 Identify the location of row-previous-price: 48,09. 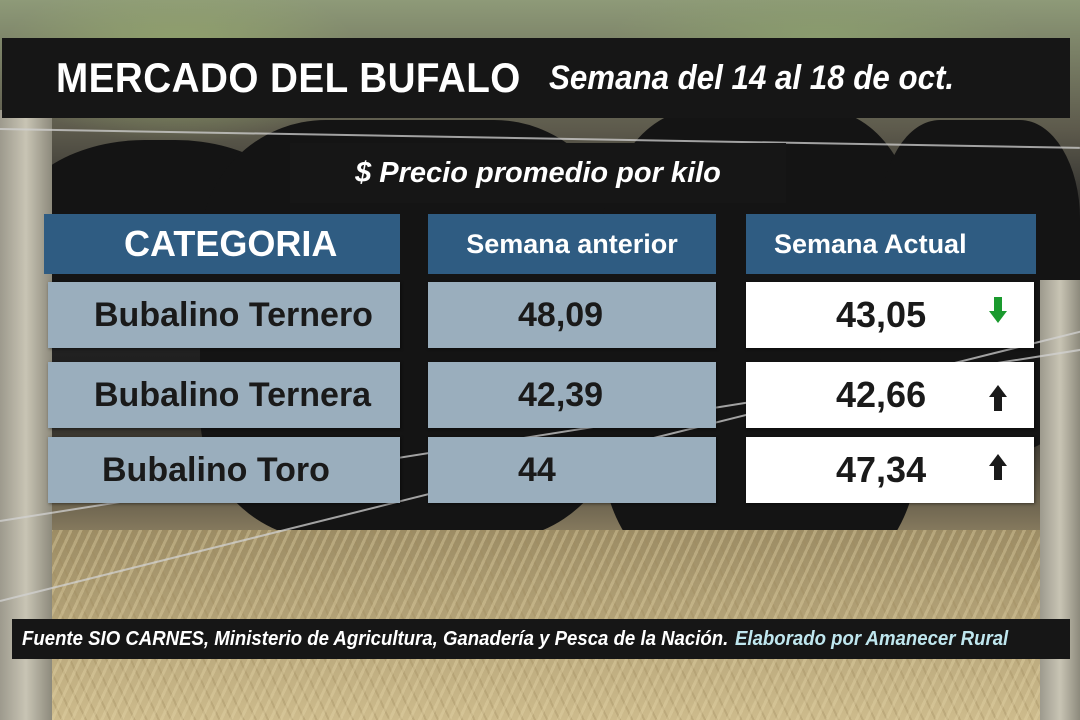
(572, 315).